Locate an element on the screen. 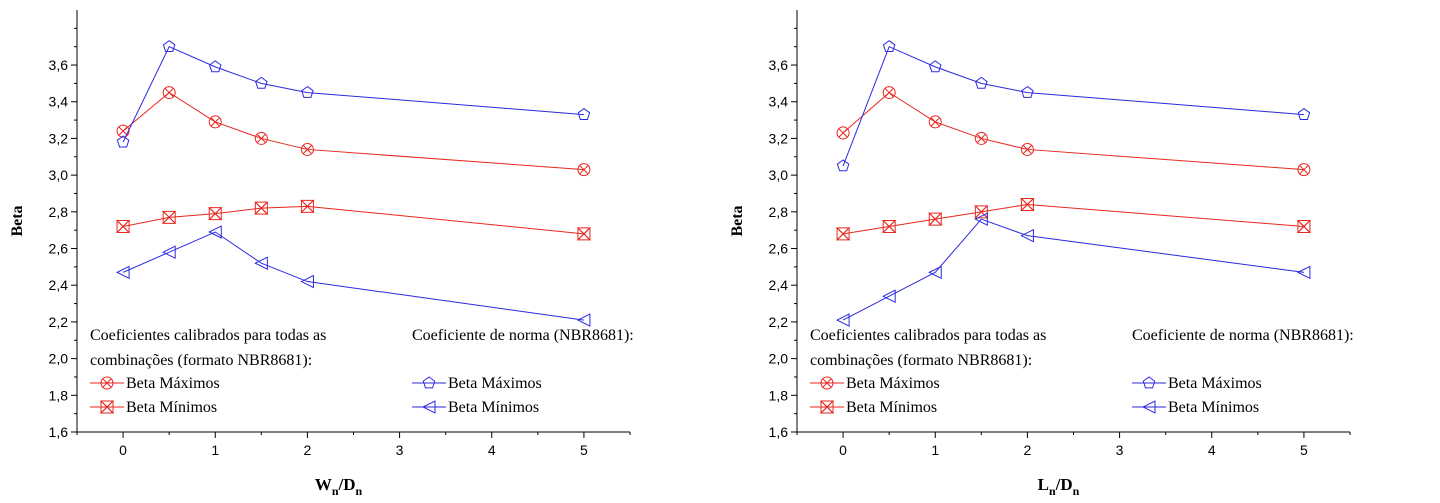  y-tick-label: 2,6 is located at coordinates (59, 249).